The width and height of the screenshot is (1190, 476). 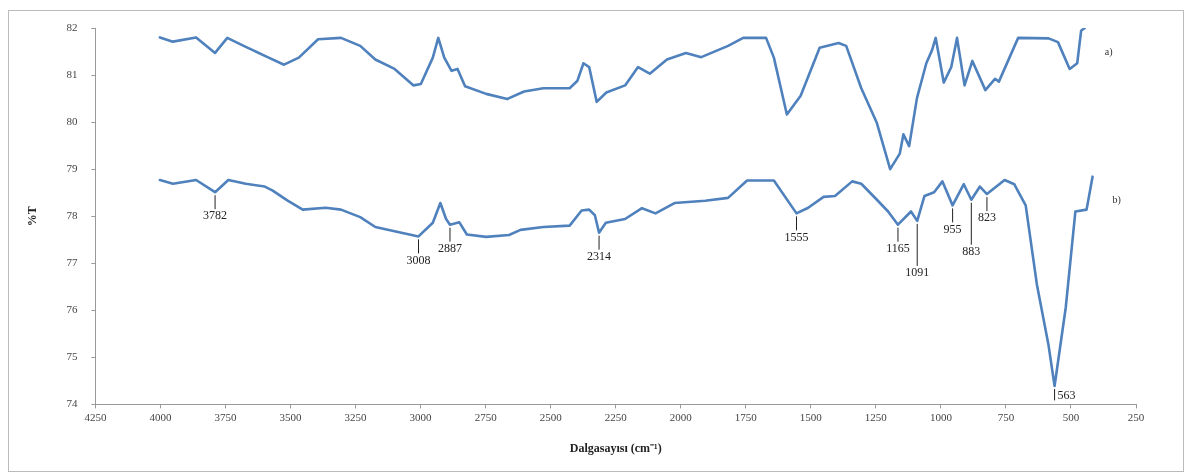 I want to click on annotation: 1555, so click(x=796, y=236).